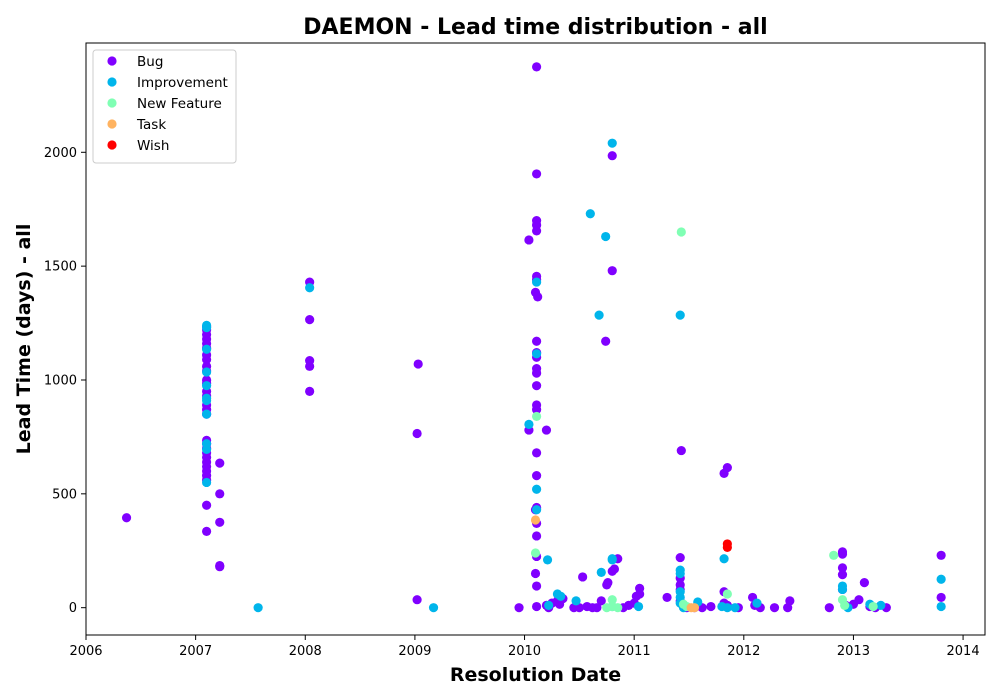 The width and height of the screenshot is (1000, 700). I want to click on y-axis-label: Lead Time (days) - all, so click(24, 339).